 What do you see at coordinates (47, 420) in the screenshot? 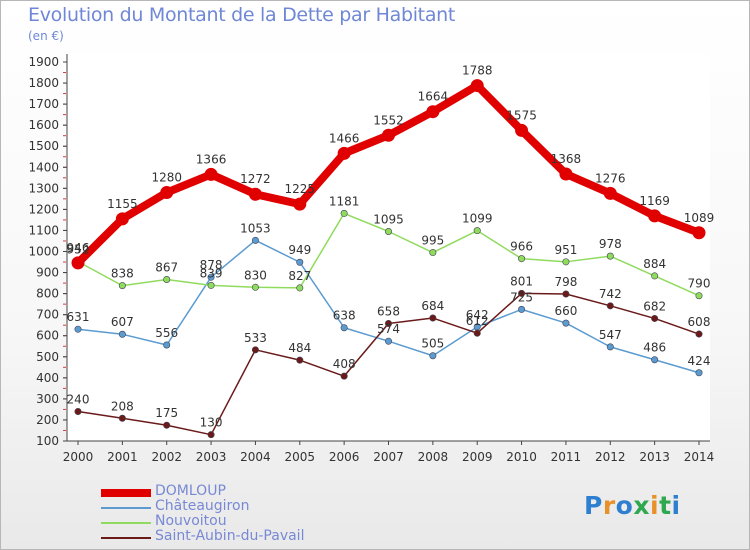
I see `y-tick-label: 200` at bounding box center [47, 420].